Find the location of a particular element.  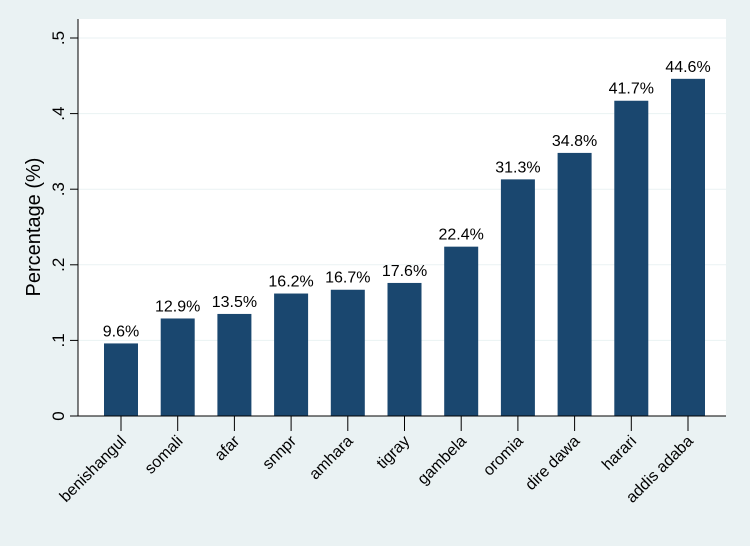

bar-snnpr is located at coordinates (291, 354).